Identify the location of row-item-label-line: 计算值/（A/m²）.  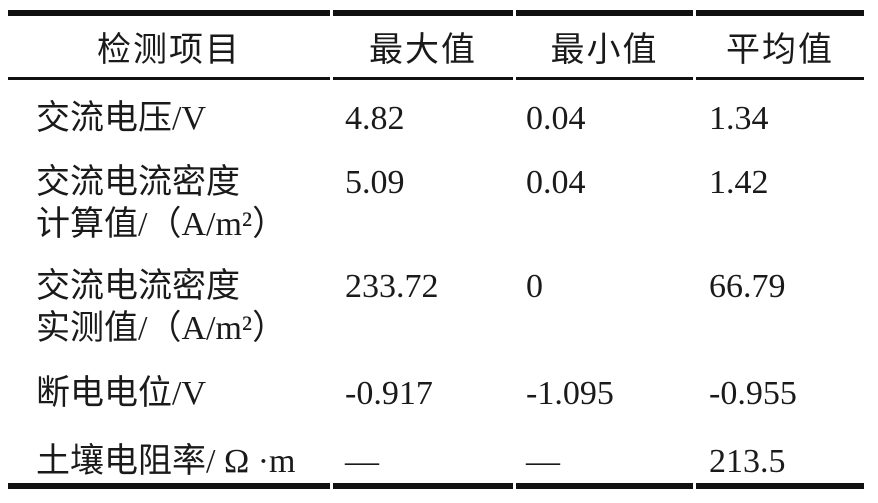
(161, 224).